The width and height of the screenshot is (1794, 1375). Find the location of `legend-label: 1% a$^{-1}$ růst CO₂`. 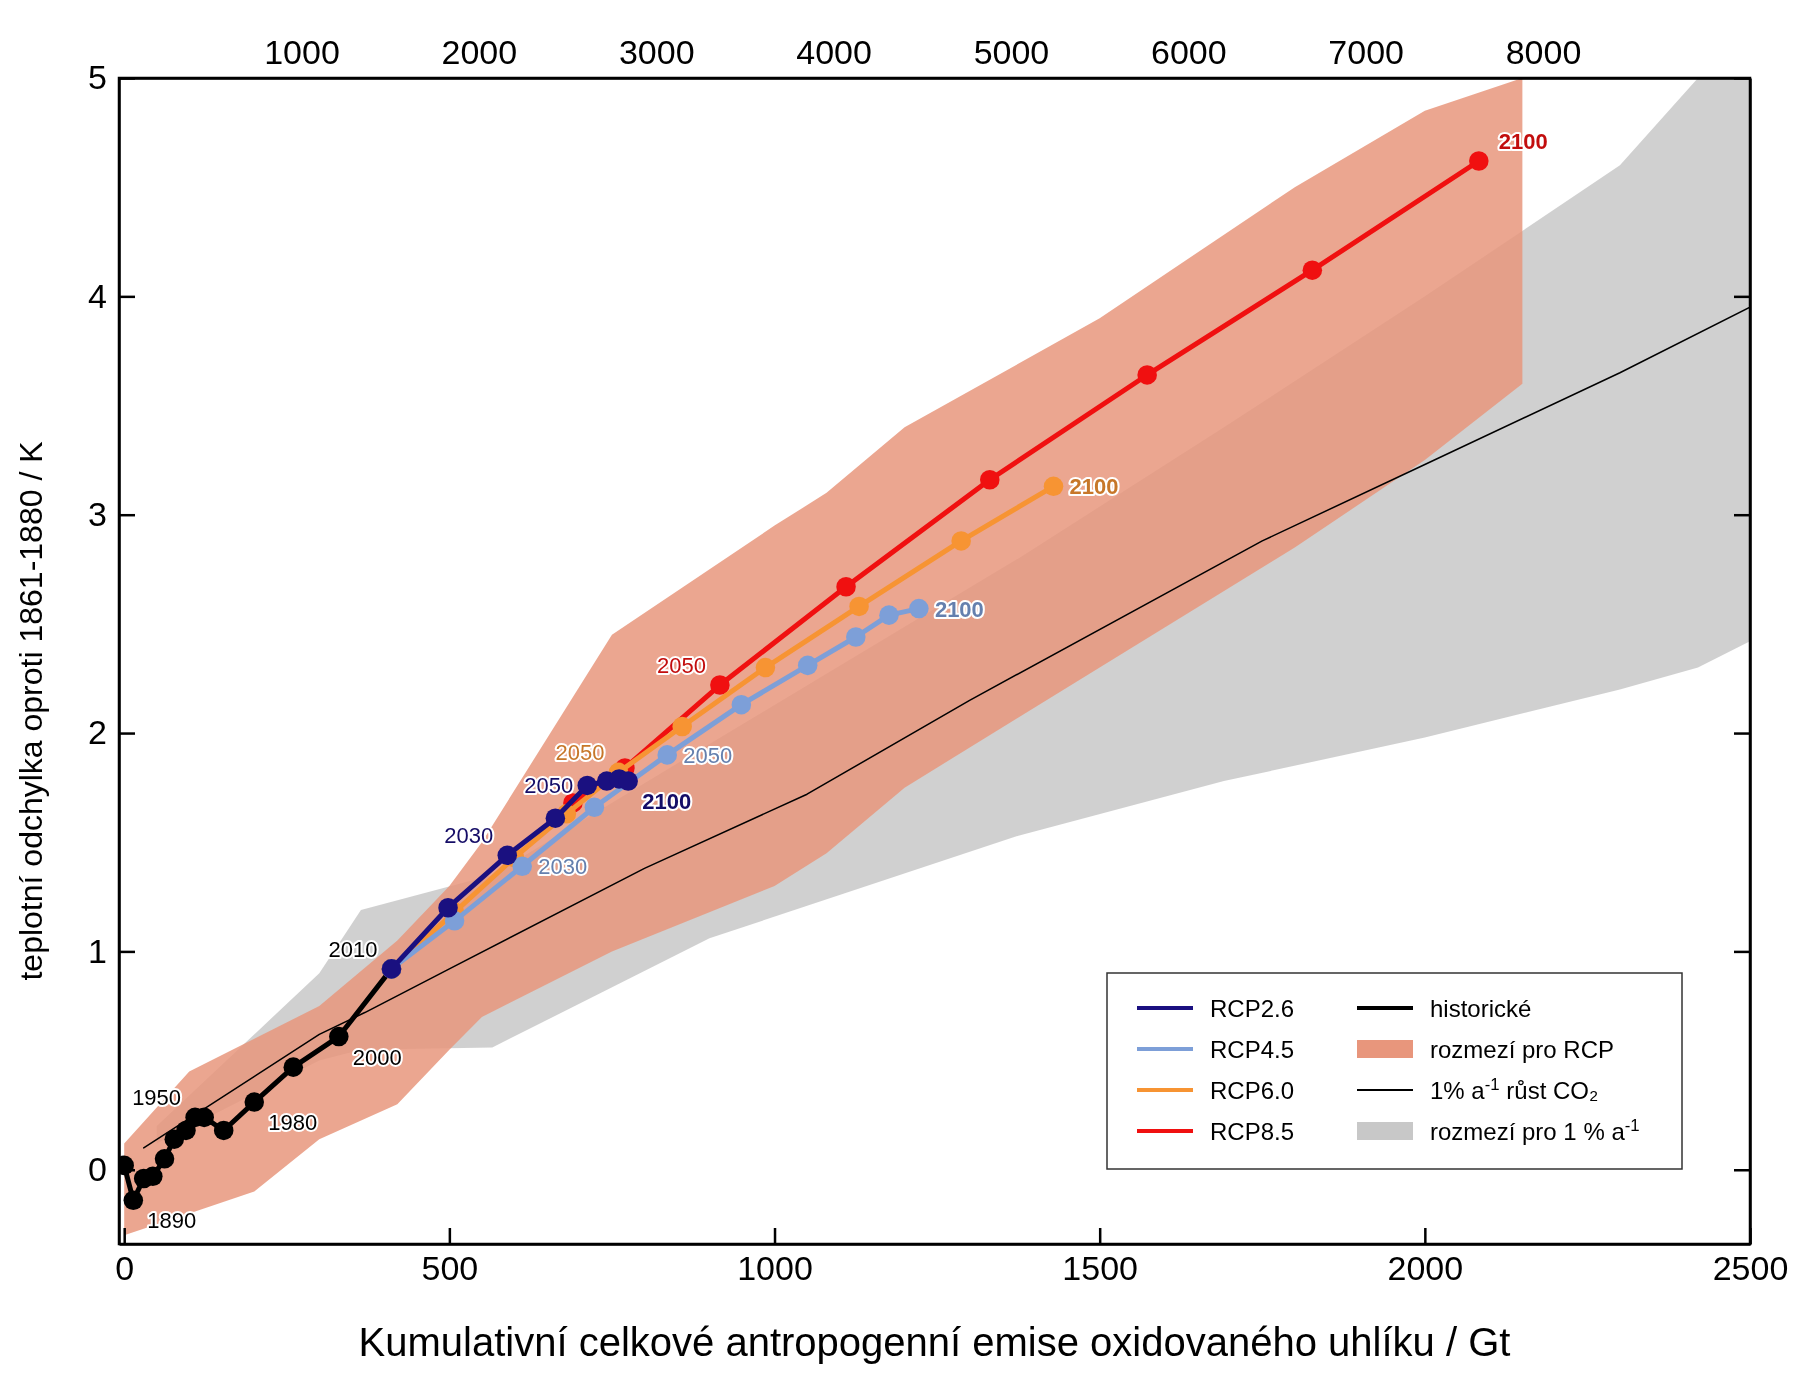

legend-label: 1% a$^{-1}$ růst CO₂ is located at coordinates (1514, 1089).